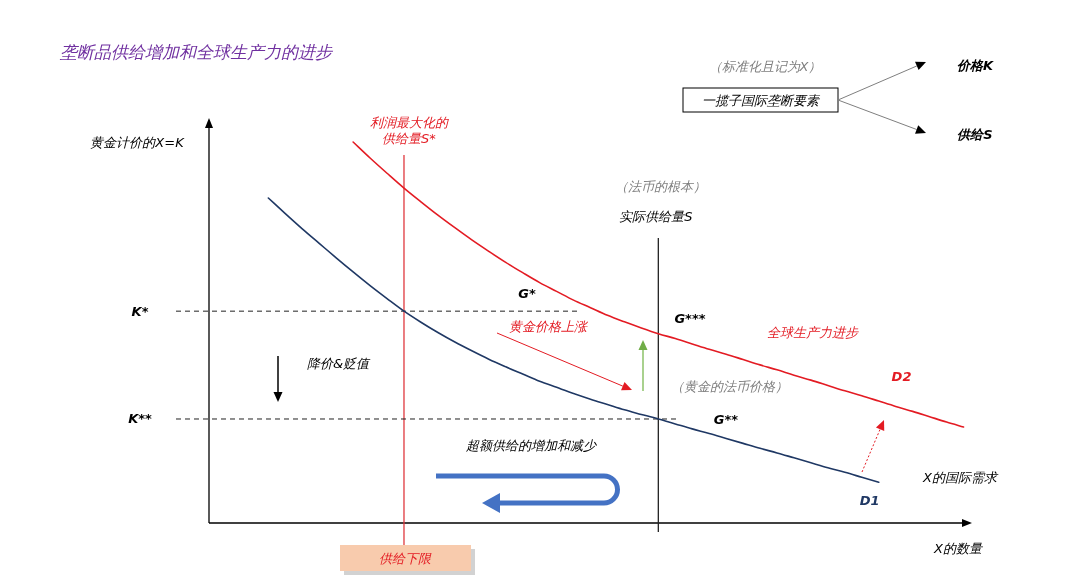 This screenshot has width=1080, height=583. What do you see at coordinates (726, 419) in the screenshot?
I see `annotation: G**` at bounding box center [726, 419].